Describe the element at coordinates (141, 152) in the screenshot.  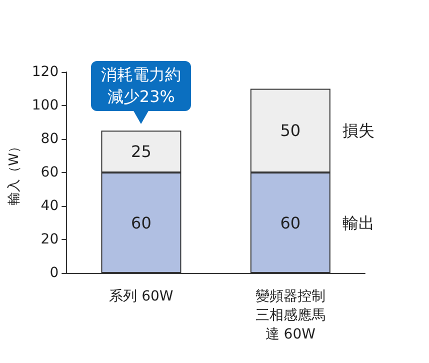
I see `data-label: 25` at that location.